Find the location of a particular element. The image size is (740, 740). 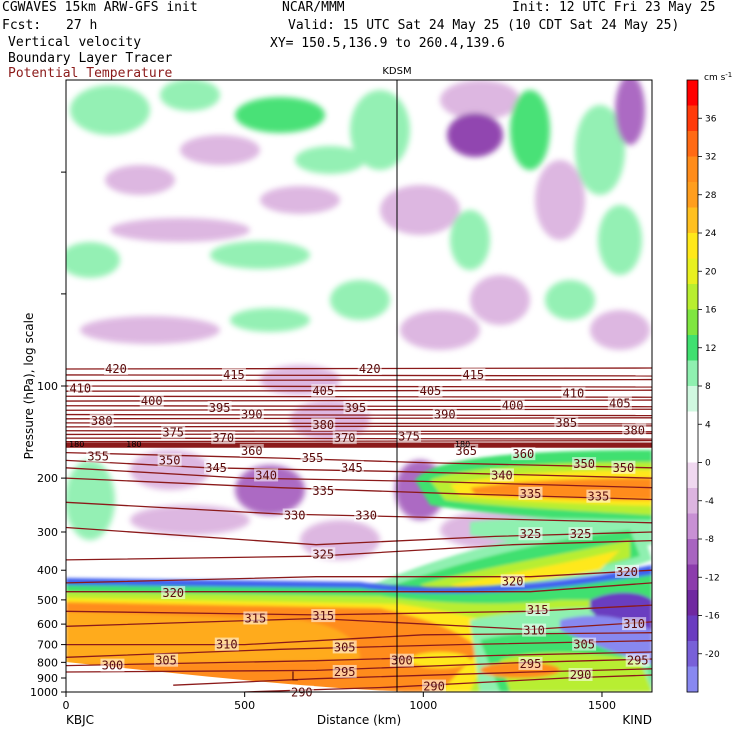

isentrope-label: 420 is located at coordinates (116, 369).